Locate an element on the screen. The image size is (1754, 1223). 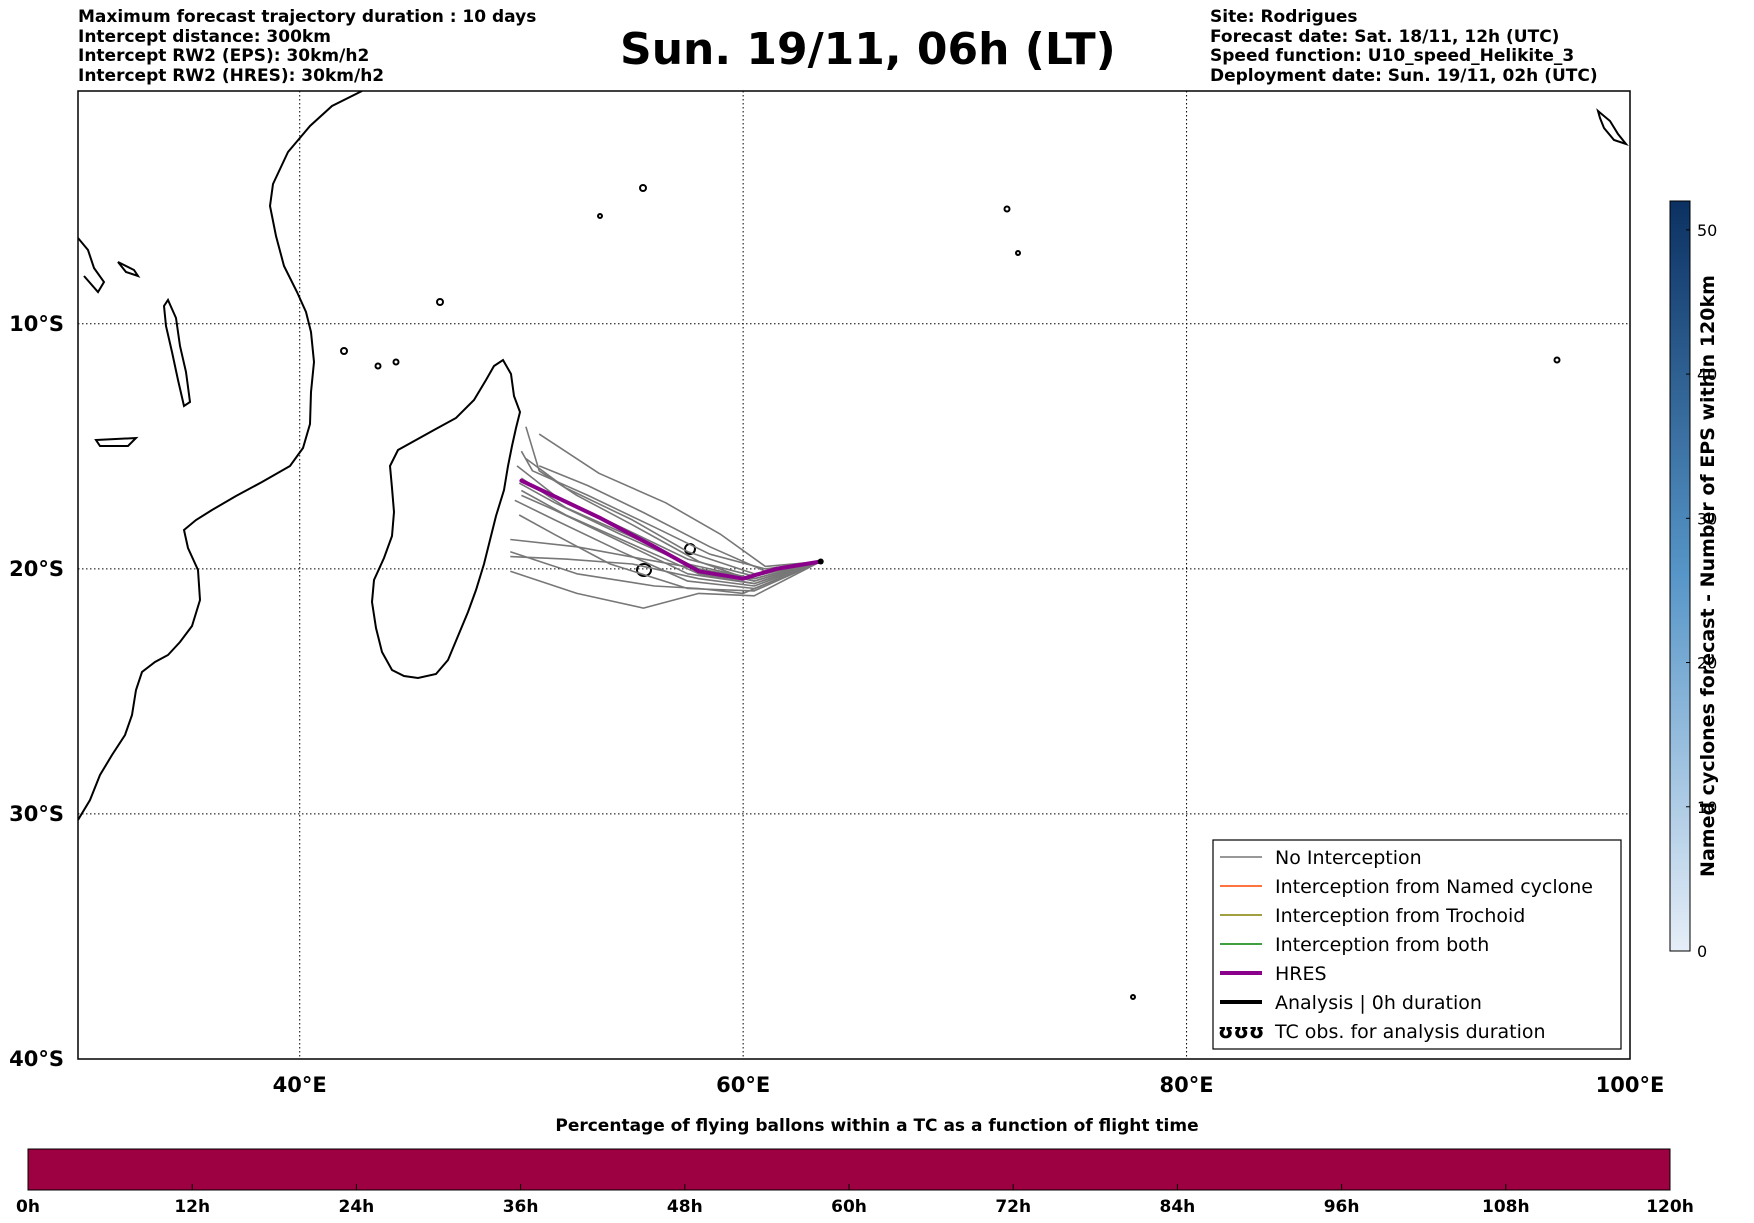
header-left-line: Intercept RW2 (EPS): 30km/h2 is located at coordinates (224, 56).